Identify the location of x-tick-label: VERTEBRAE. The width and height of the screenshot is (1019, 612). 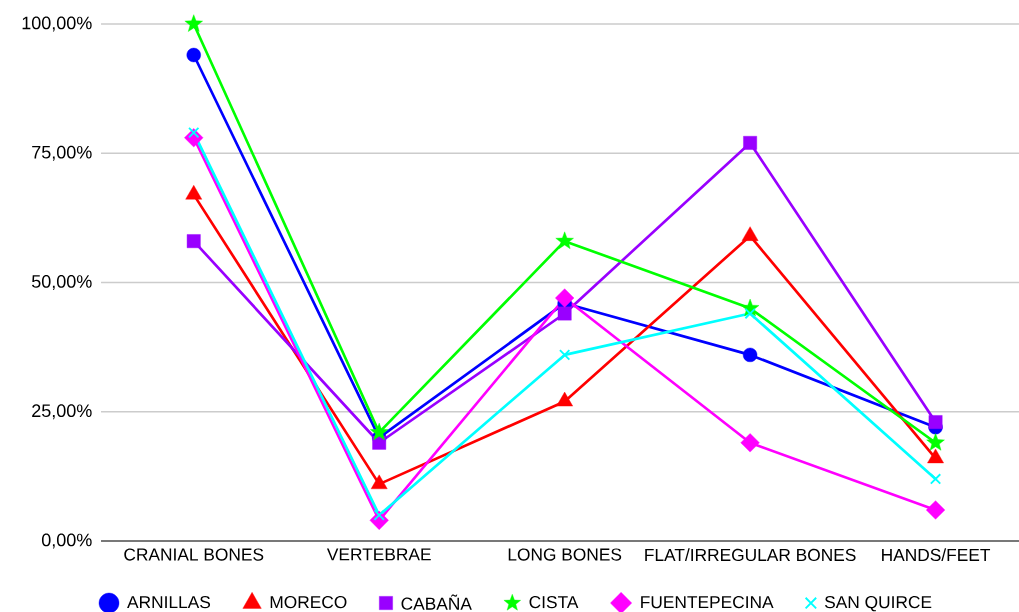
(378, 554).